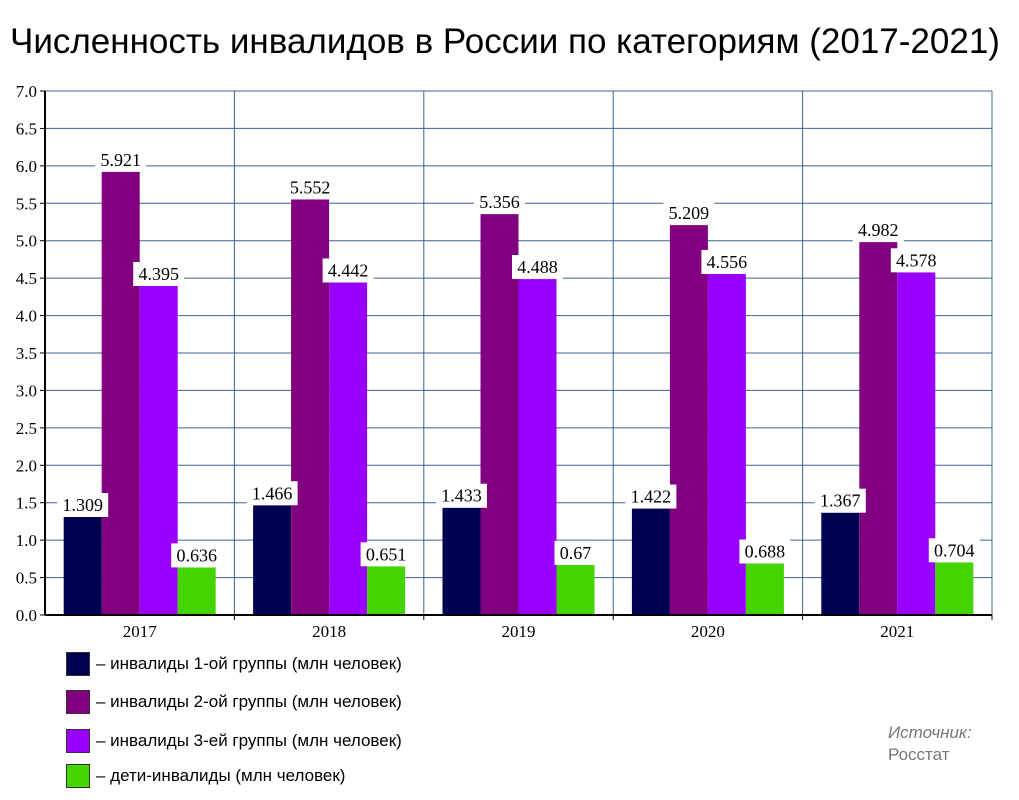 The height and width of the screenshot is (800, 1019). Describe the element at coordinates (26, 465) in the screenshot. I see `y-tick-label: 2.0` at that location.